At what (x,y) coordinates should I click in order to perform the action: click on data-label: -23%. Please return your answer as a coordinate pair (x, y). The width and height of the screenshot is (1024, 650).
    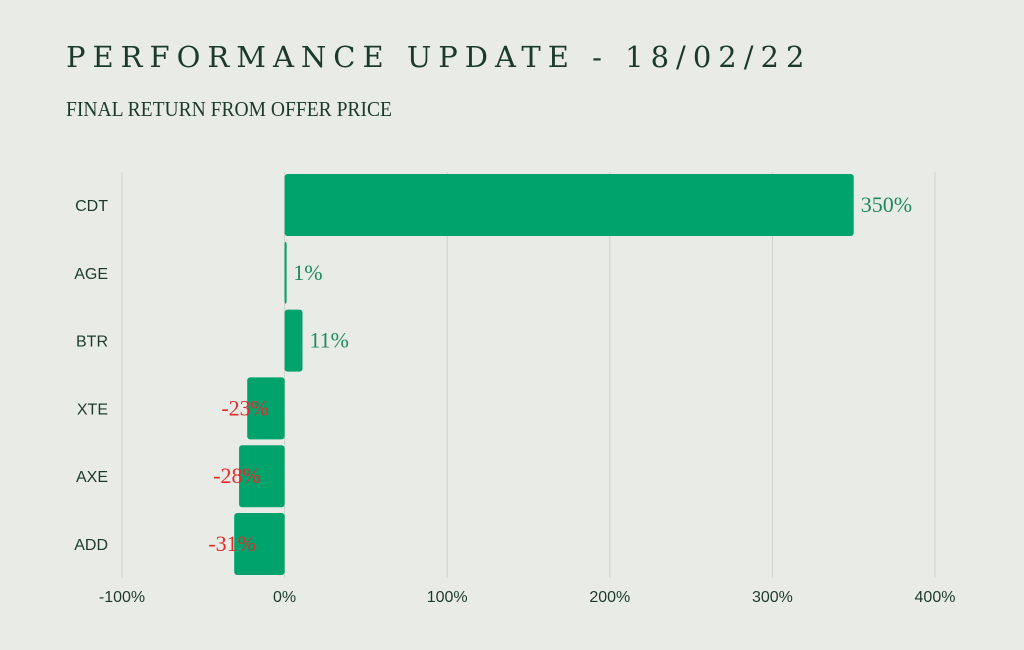
    Looking at the image, I should click on (245, 407).